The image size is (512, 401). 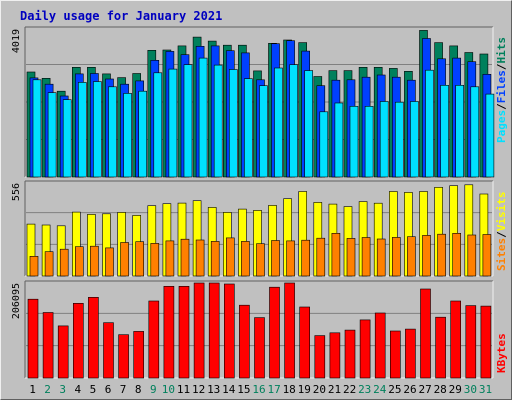 What do you see at coordinates (16, 41) in the screenshot?
I see `y-axis-max-label: 4019` at bounding box center [16, 41].